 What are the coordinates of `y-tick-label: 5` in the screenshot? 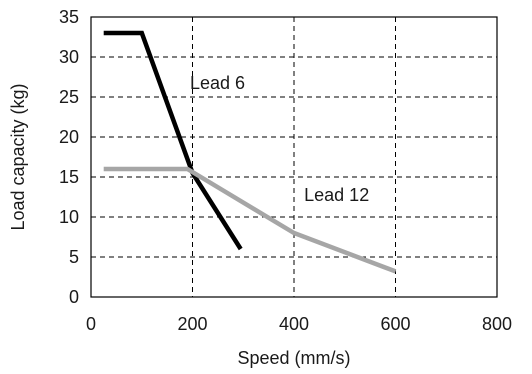 It's located at (74, 257).